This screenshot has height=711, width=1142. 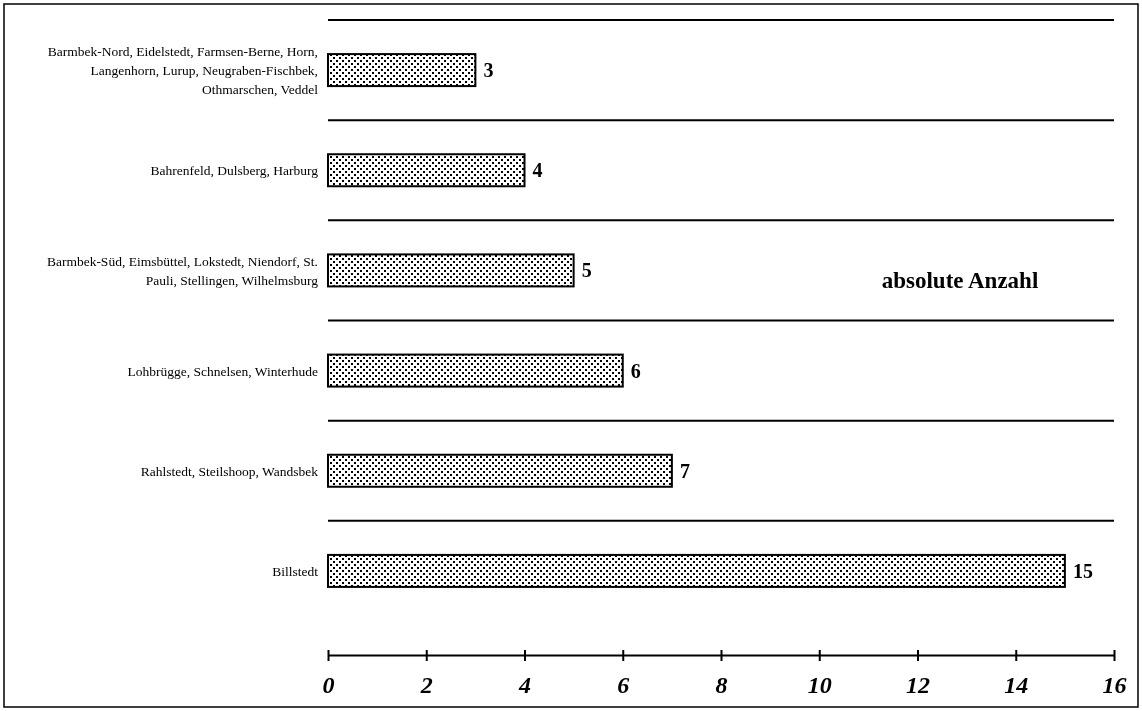 What do you see at coordinates (222, 371) in the screenshot?
I see `y-tick-label: Lohbrügge, Schnelsen, Winterhude` at bounding box center [222, 371].